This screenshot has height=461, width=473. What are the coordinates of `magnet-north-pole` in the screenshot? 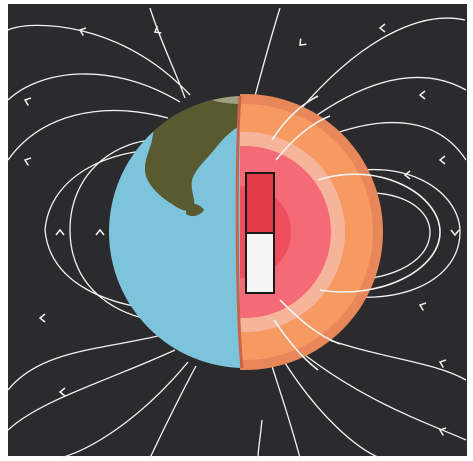 It's located at (260, 203).